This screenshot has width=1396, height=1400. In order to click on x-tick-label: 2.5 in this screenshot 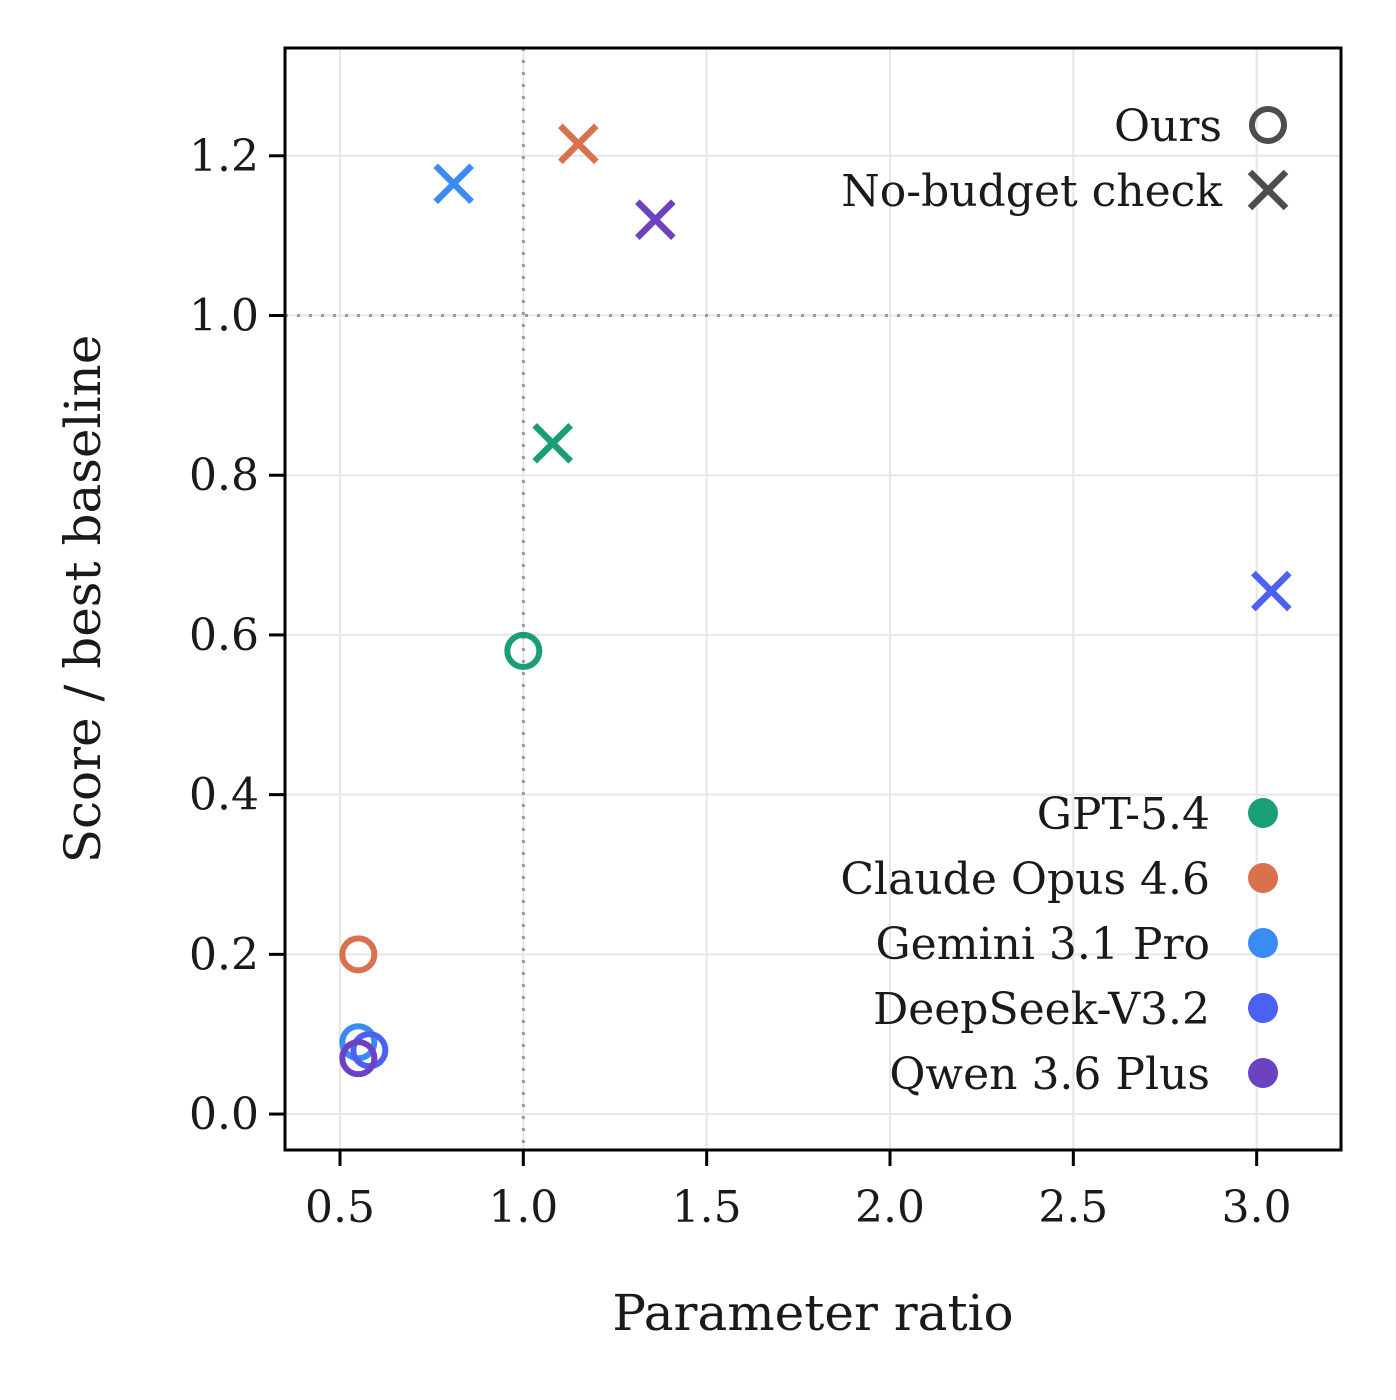, I will do `click(1073, 1207)`.